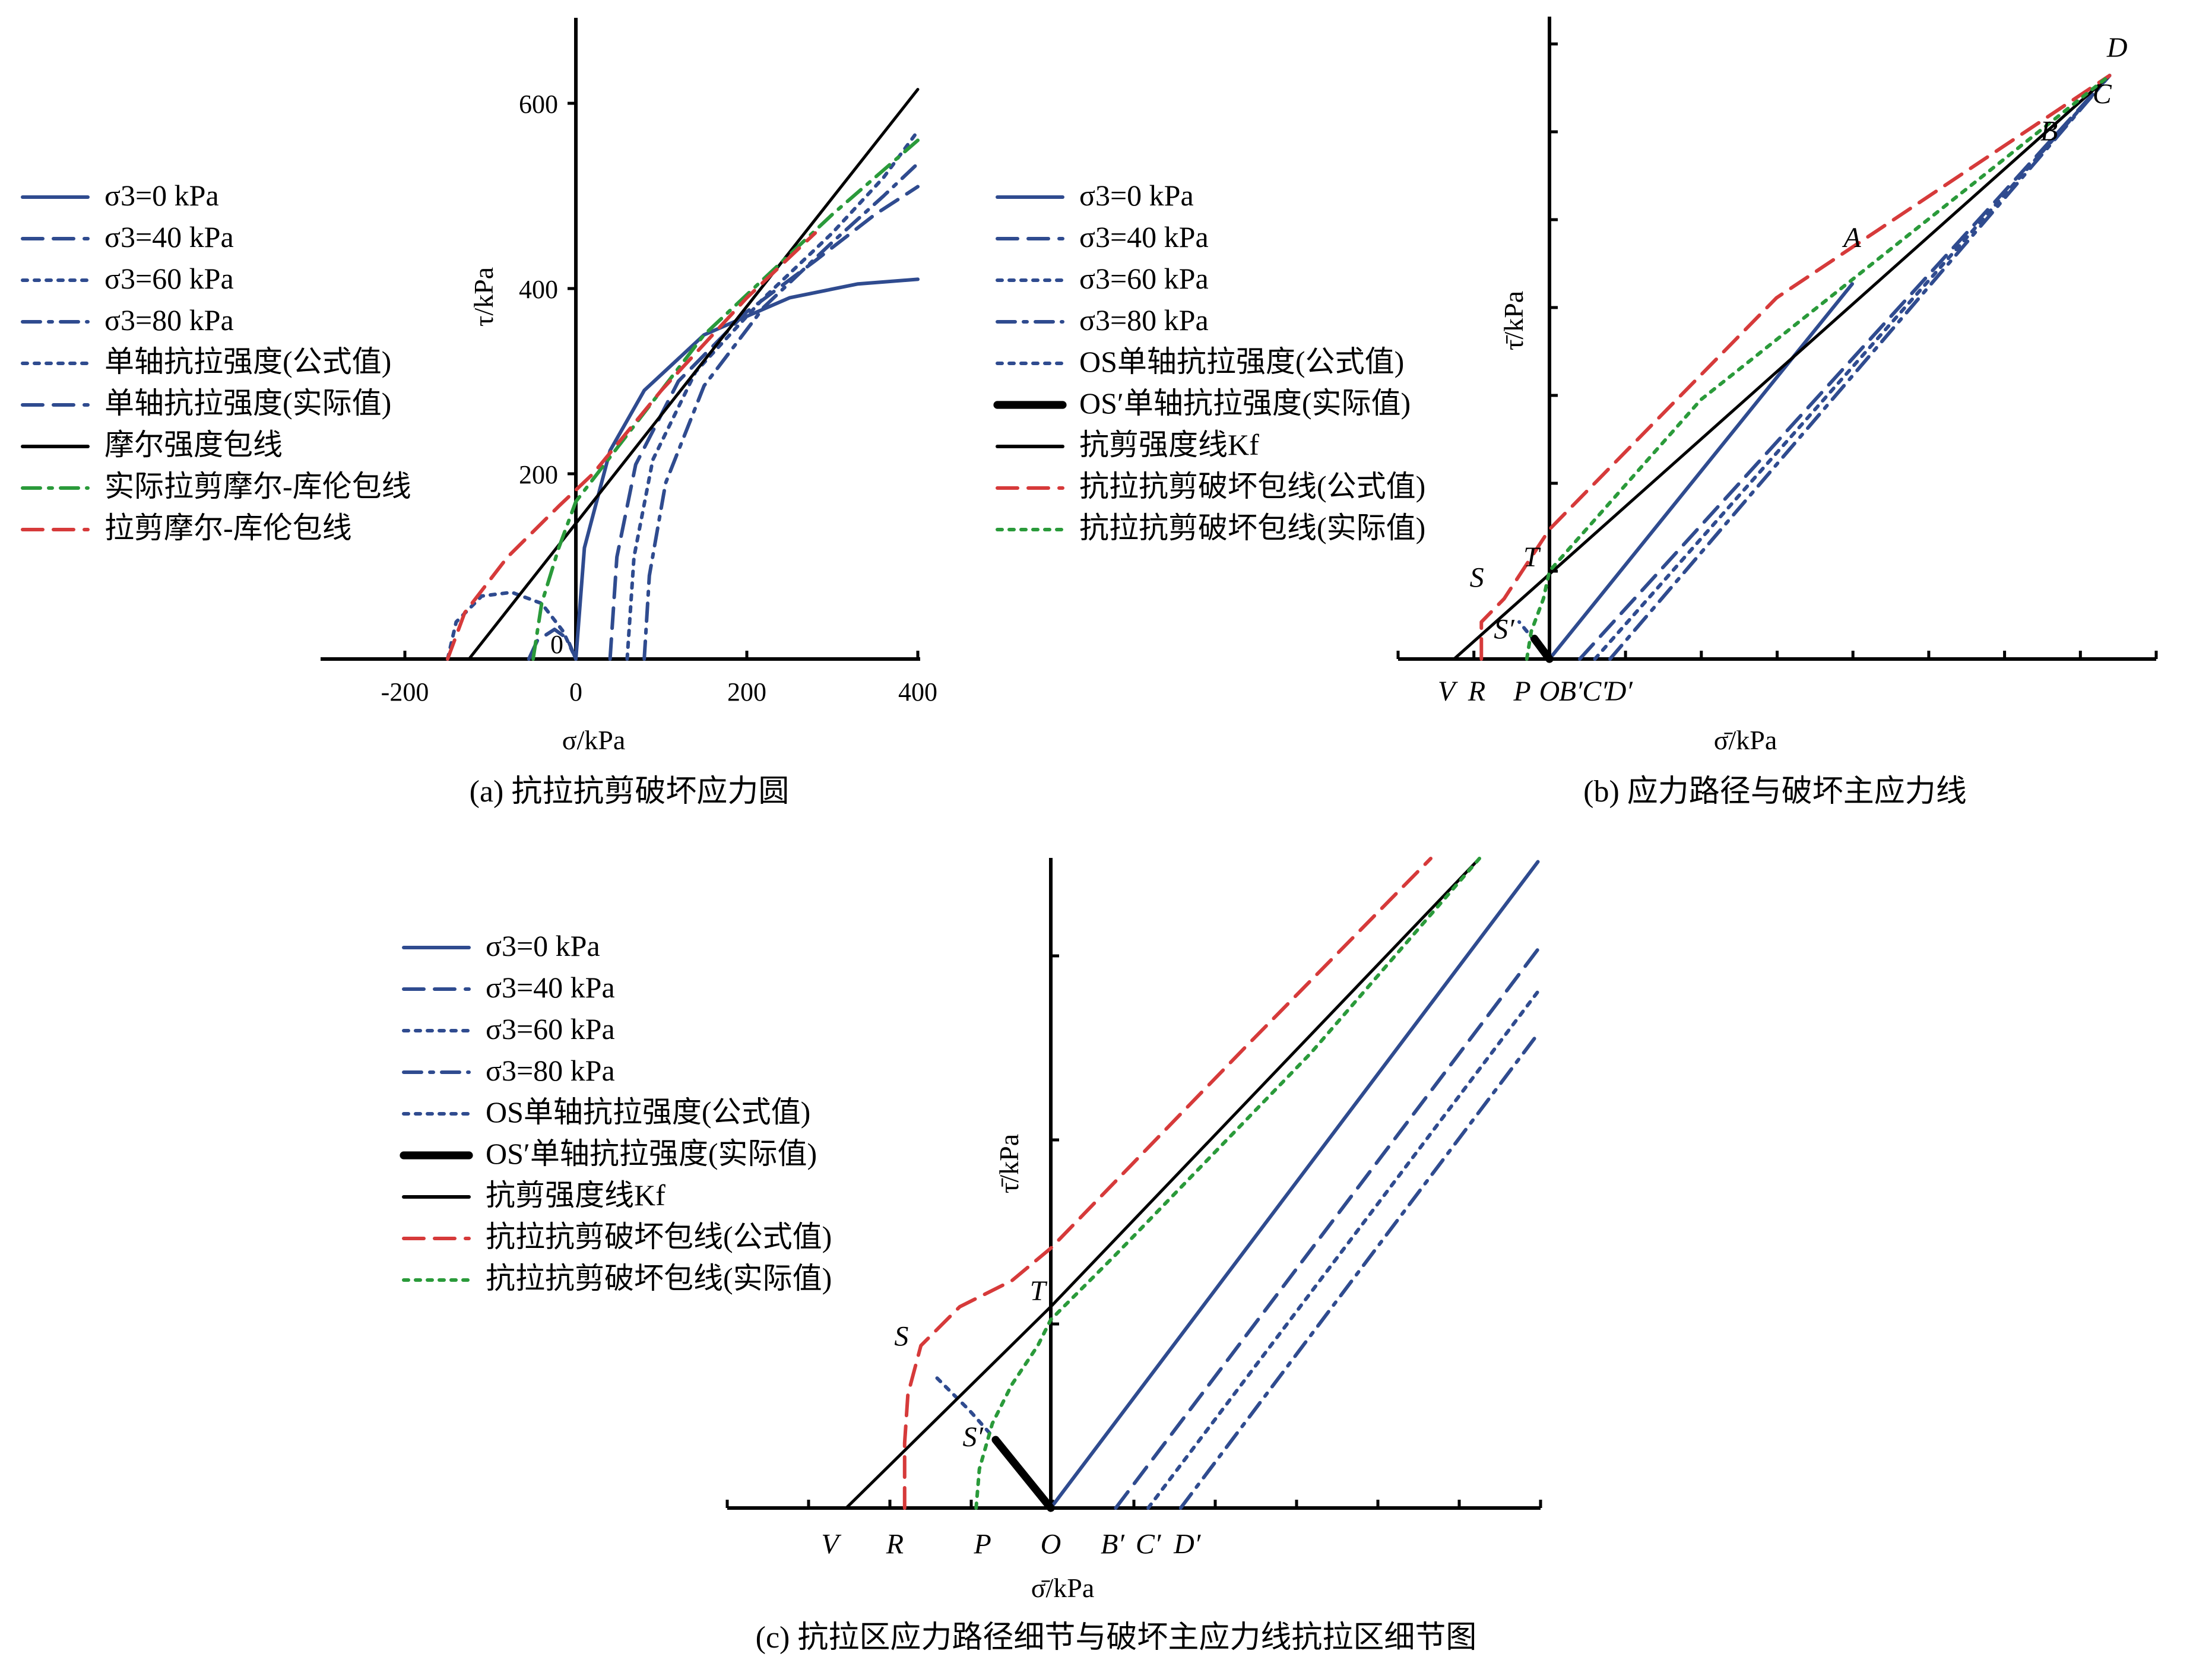  Describe the element at coordinates (228, 527) in the screenshot. I see `legend-label: 拉剪摩尔-库伦包线` at that location.